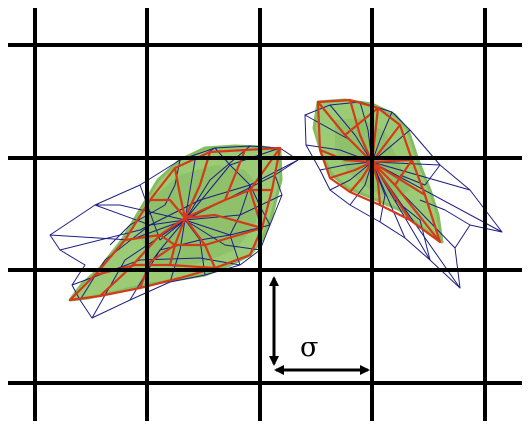 The height and width of the screenshot is (429, 529). I want to click on sigma-label: σ, so click(309, 347).